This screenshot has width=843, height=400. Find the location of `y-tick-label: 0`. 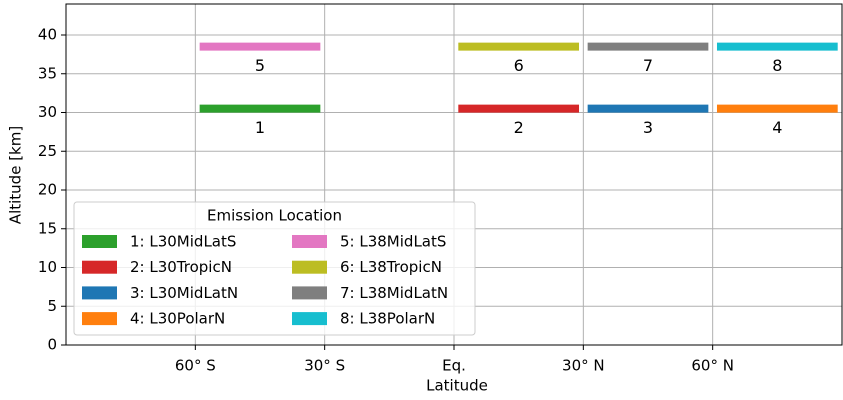

y-tick-label: 0 is located at coordinates (52, 345).